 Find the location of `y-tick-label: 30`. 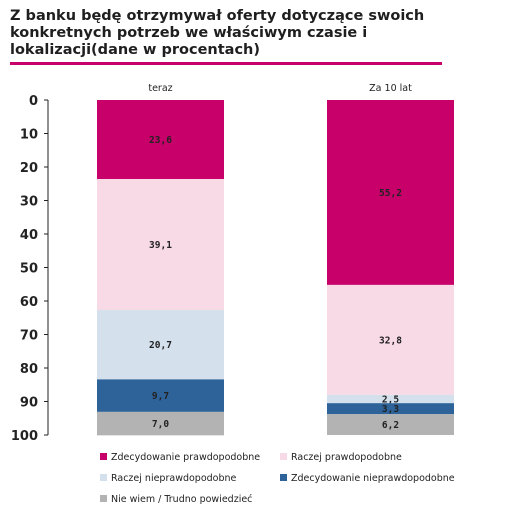

y-tick-label: 30 is located at coordinates (29, 202).